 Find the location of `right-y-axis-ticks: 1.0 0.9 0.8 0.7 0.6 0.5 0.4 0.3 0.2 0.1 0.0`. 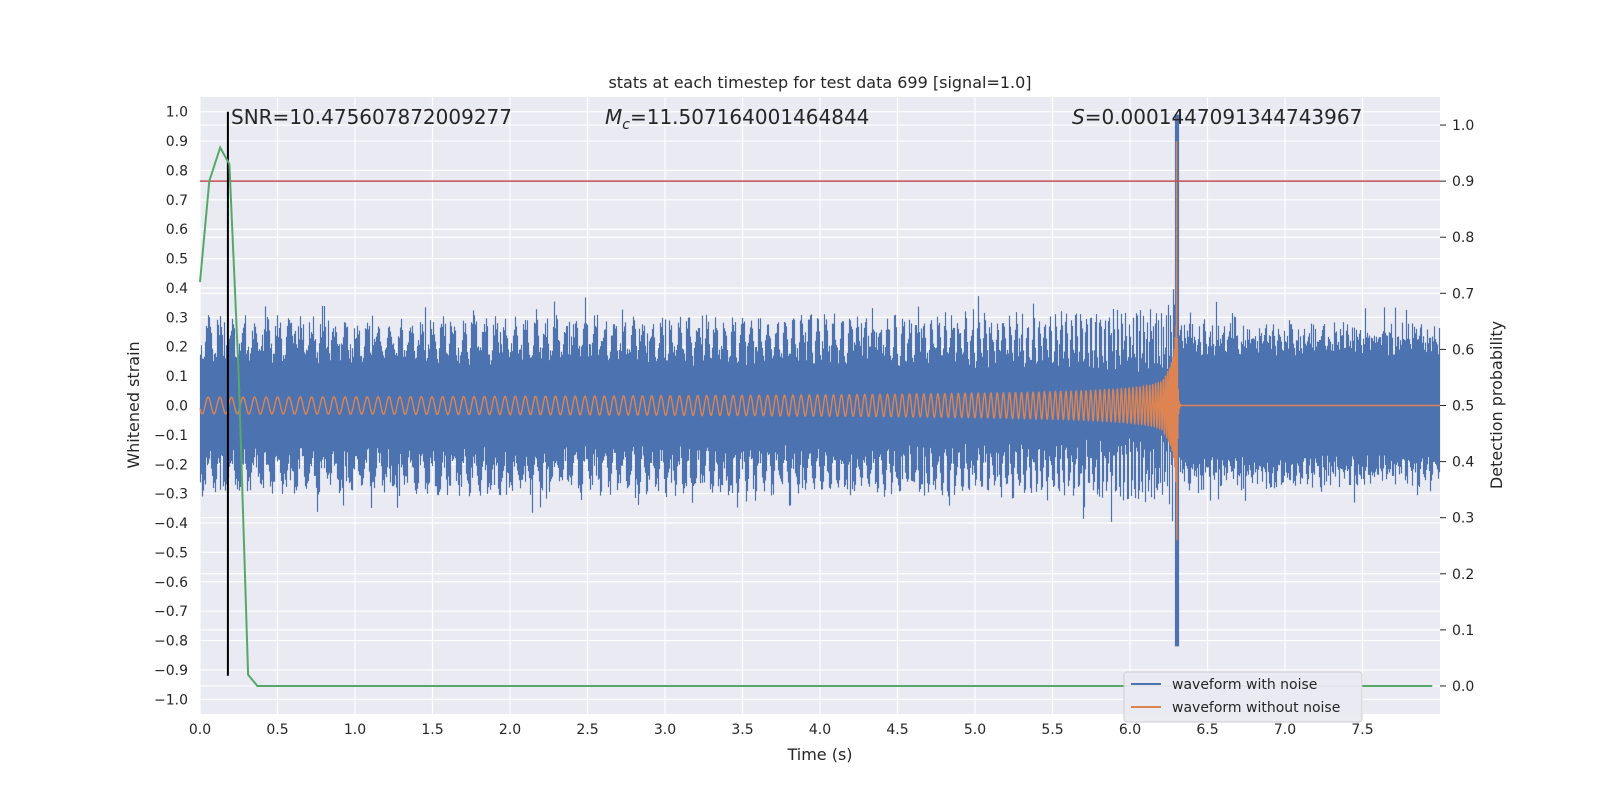

right-y-axis-ticks: 1.0 0.9 0.8 0.7 0.6 0.5 0.4 0.3 0.2 0.1 0.0 is located at coordinates (1457, 406).